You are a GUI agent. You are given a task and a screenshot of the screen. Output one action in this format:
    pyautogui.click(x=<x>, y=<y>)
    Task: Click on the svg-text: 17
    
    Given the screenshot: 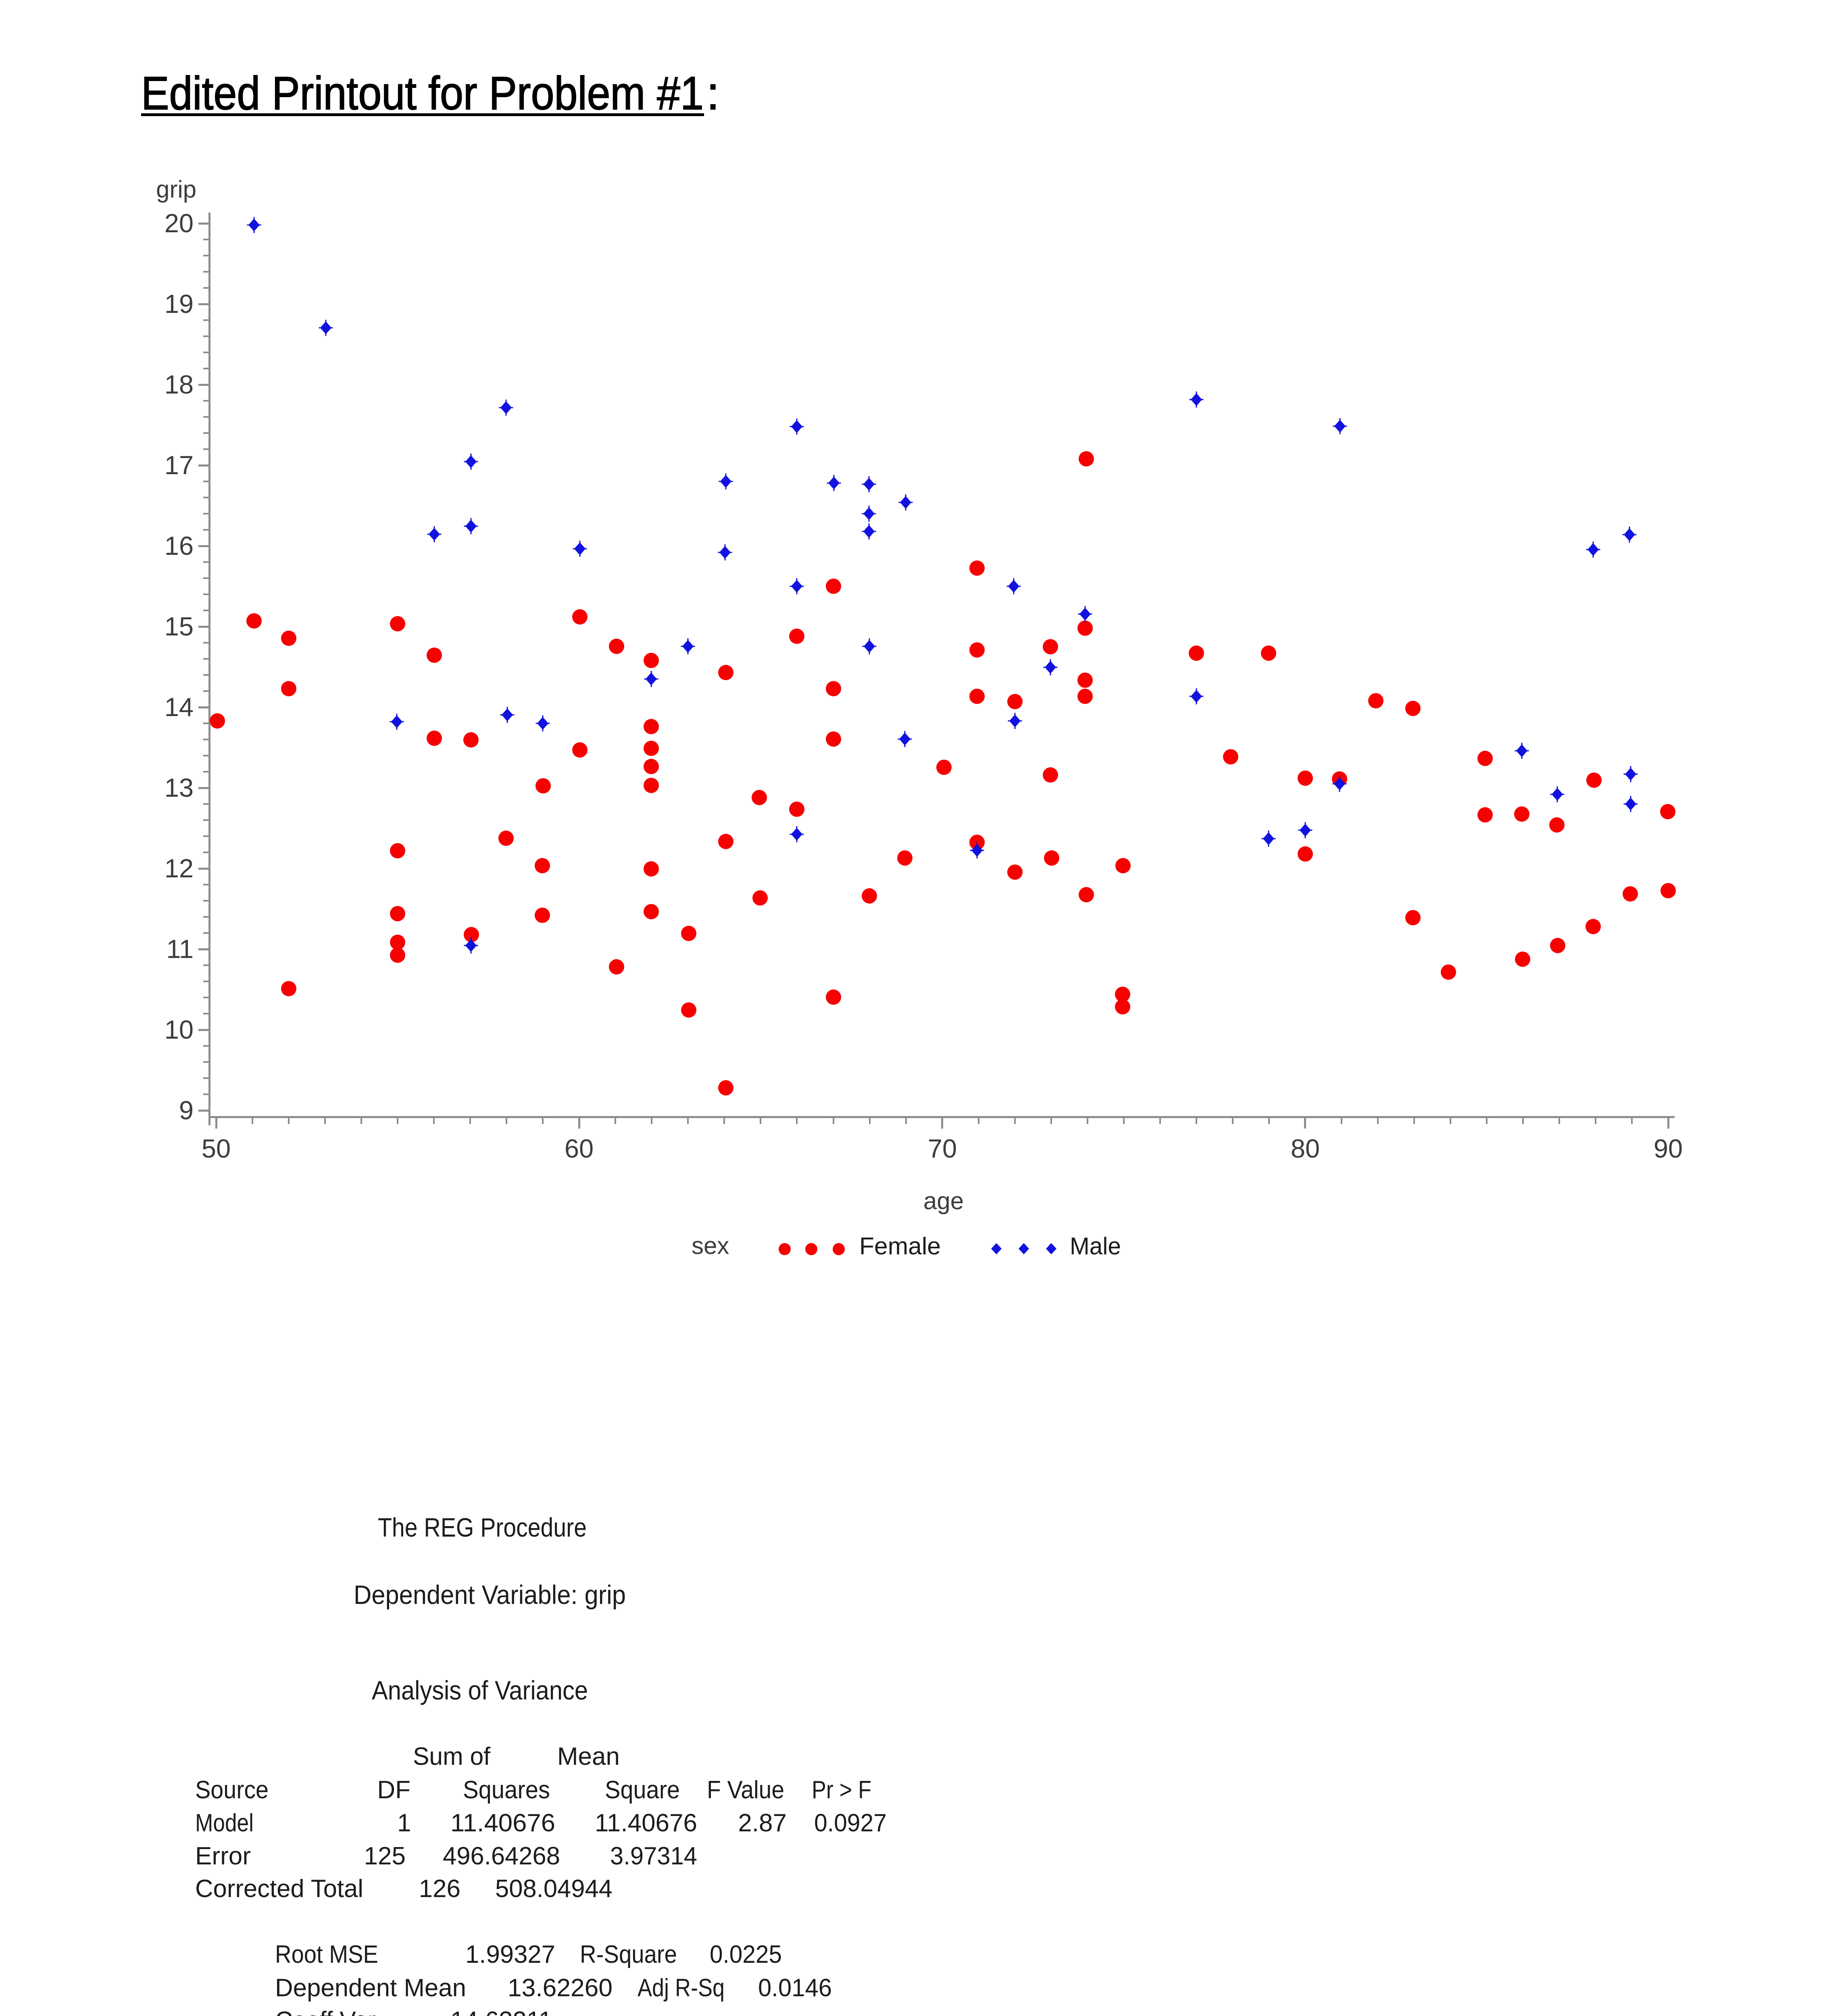 What is the action you would take?
    pyautogui.click(x=179, y=465)
    